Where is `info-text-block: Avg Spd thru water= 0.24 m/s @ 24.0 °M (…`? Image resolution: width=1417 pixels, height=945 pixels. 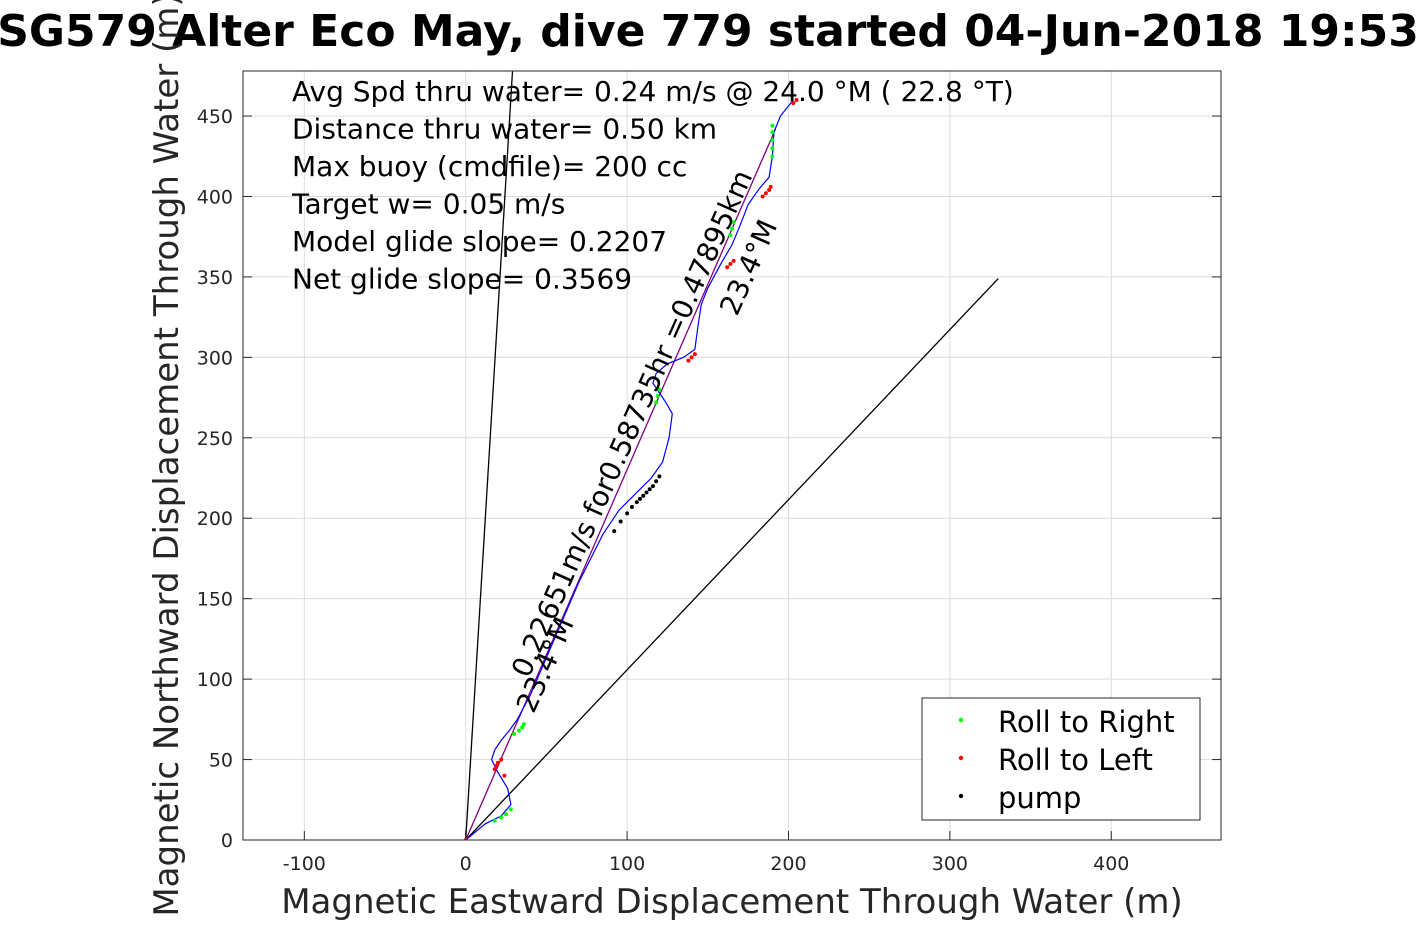 info-text-block: Avg Spd thru water= 0.24 m/s @ 24.0 °M (… is located at coordinates (652, 185).